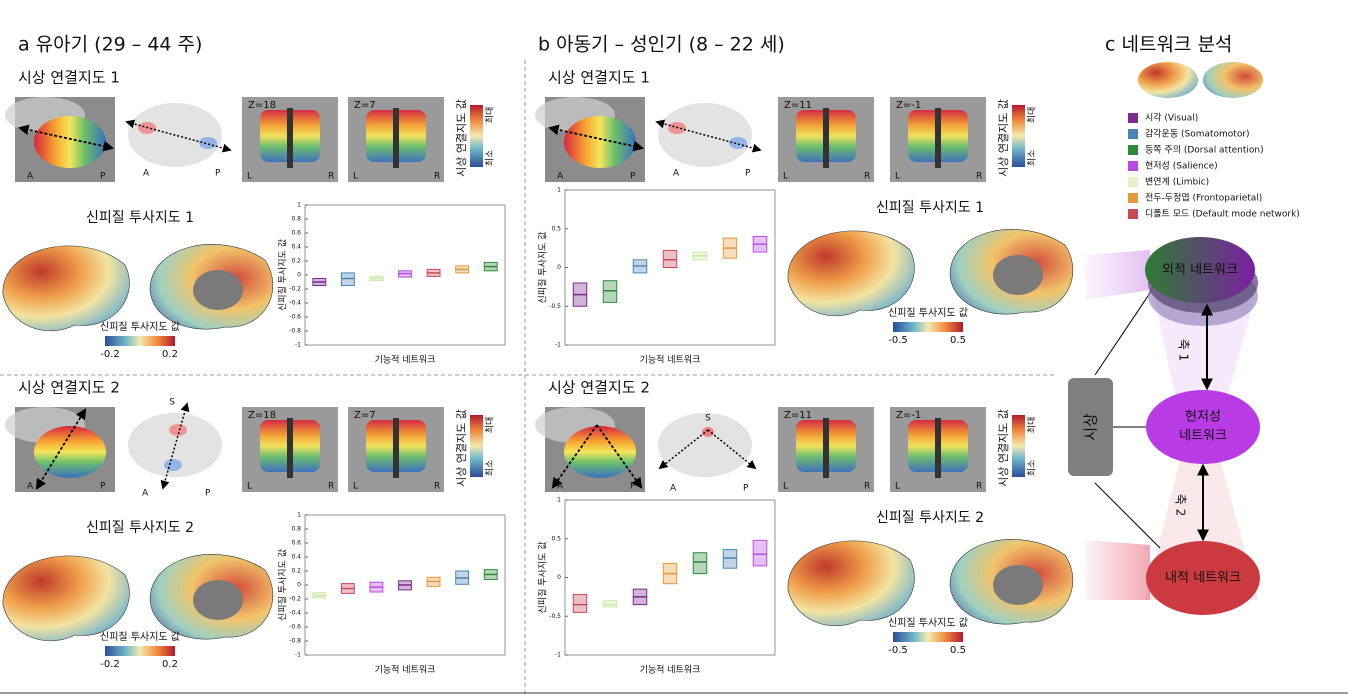 Image resolution: width=1348 pixels, height=695 pixels. What do you see at coordinates (1181, 505) in the screenshot?
I see `axis-label: 축 2` at bounding box center [1181, 505].